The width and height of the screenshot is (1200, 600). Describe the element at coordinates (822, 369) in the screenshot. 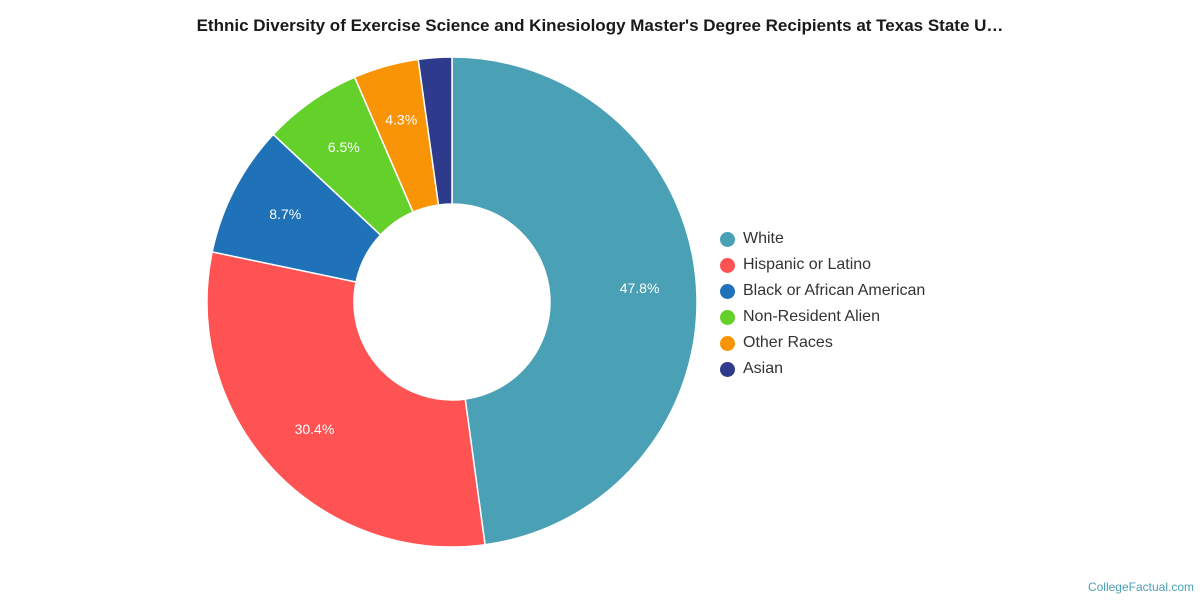

I see `legend-item: Asian` at that location.